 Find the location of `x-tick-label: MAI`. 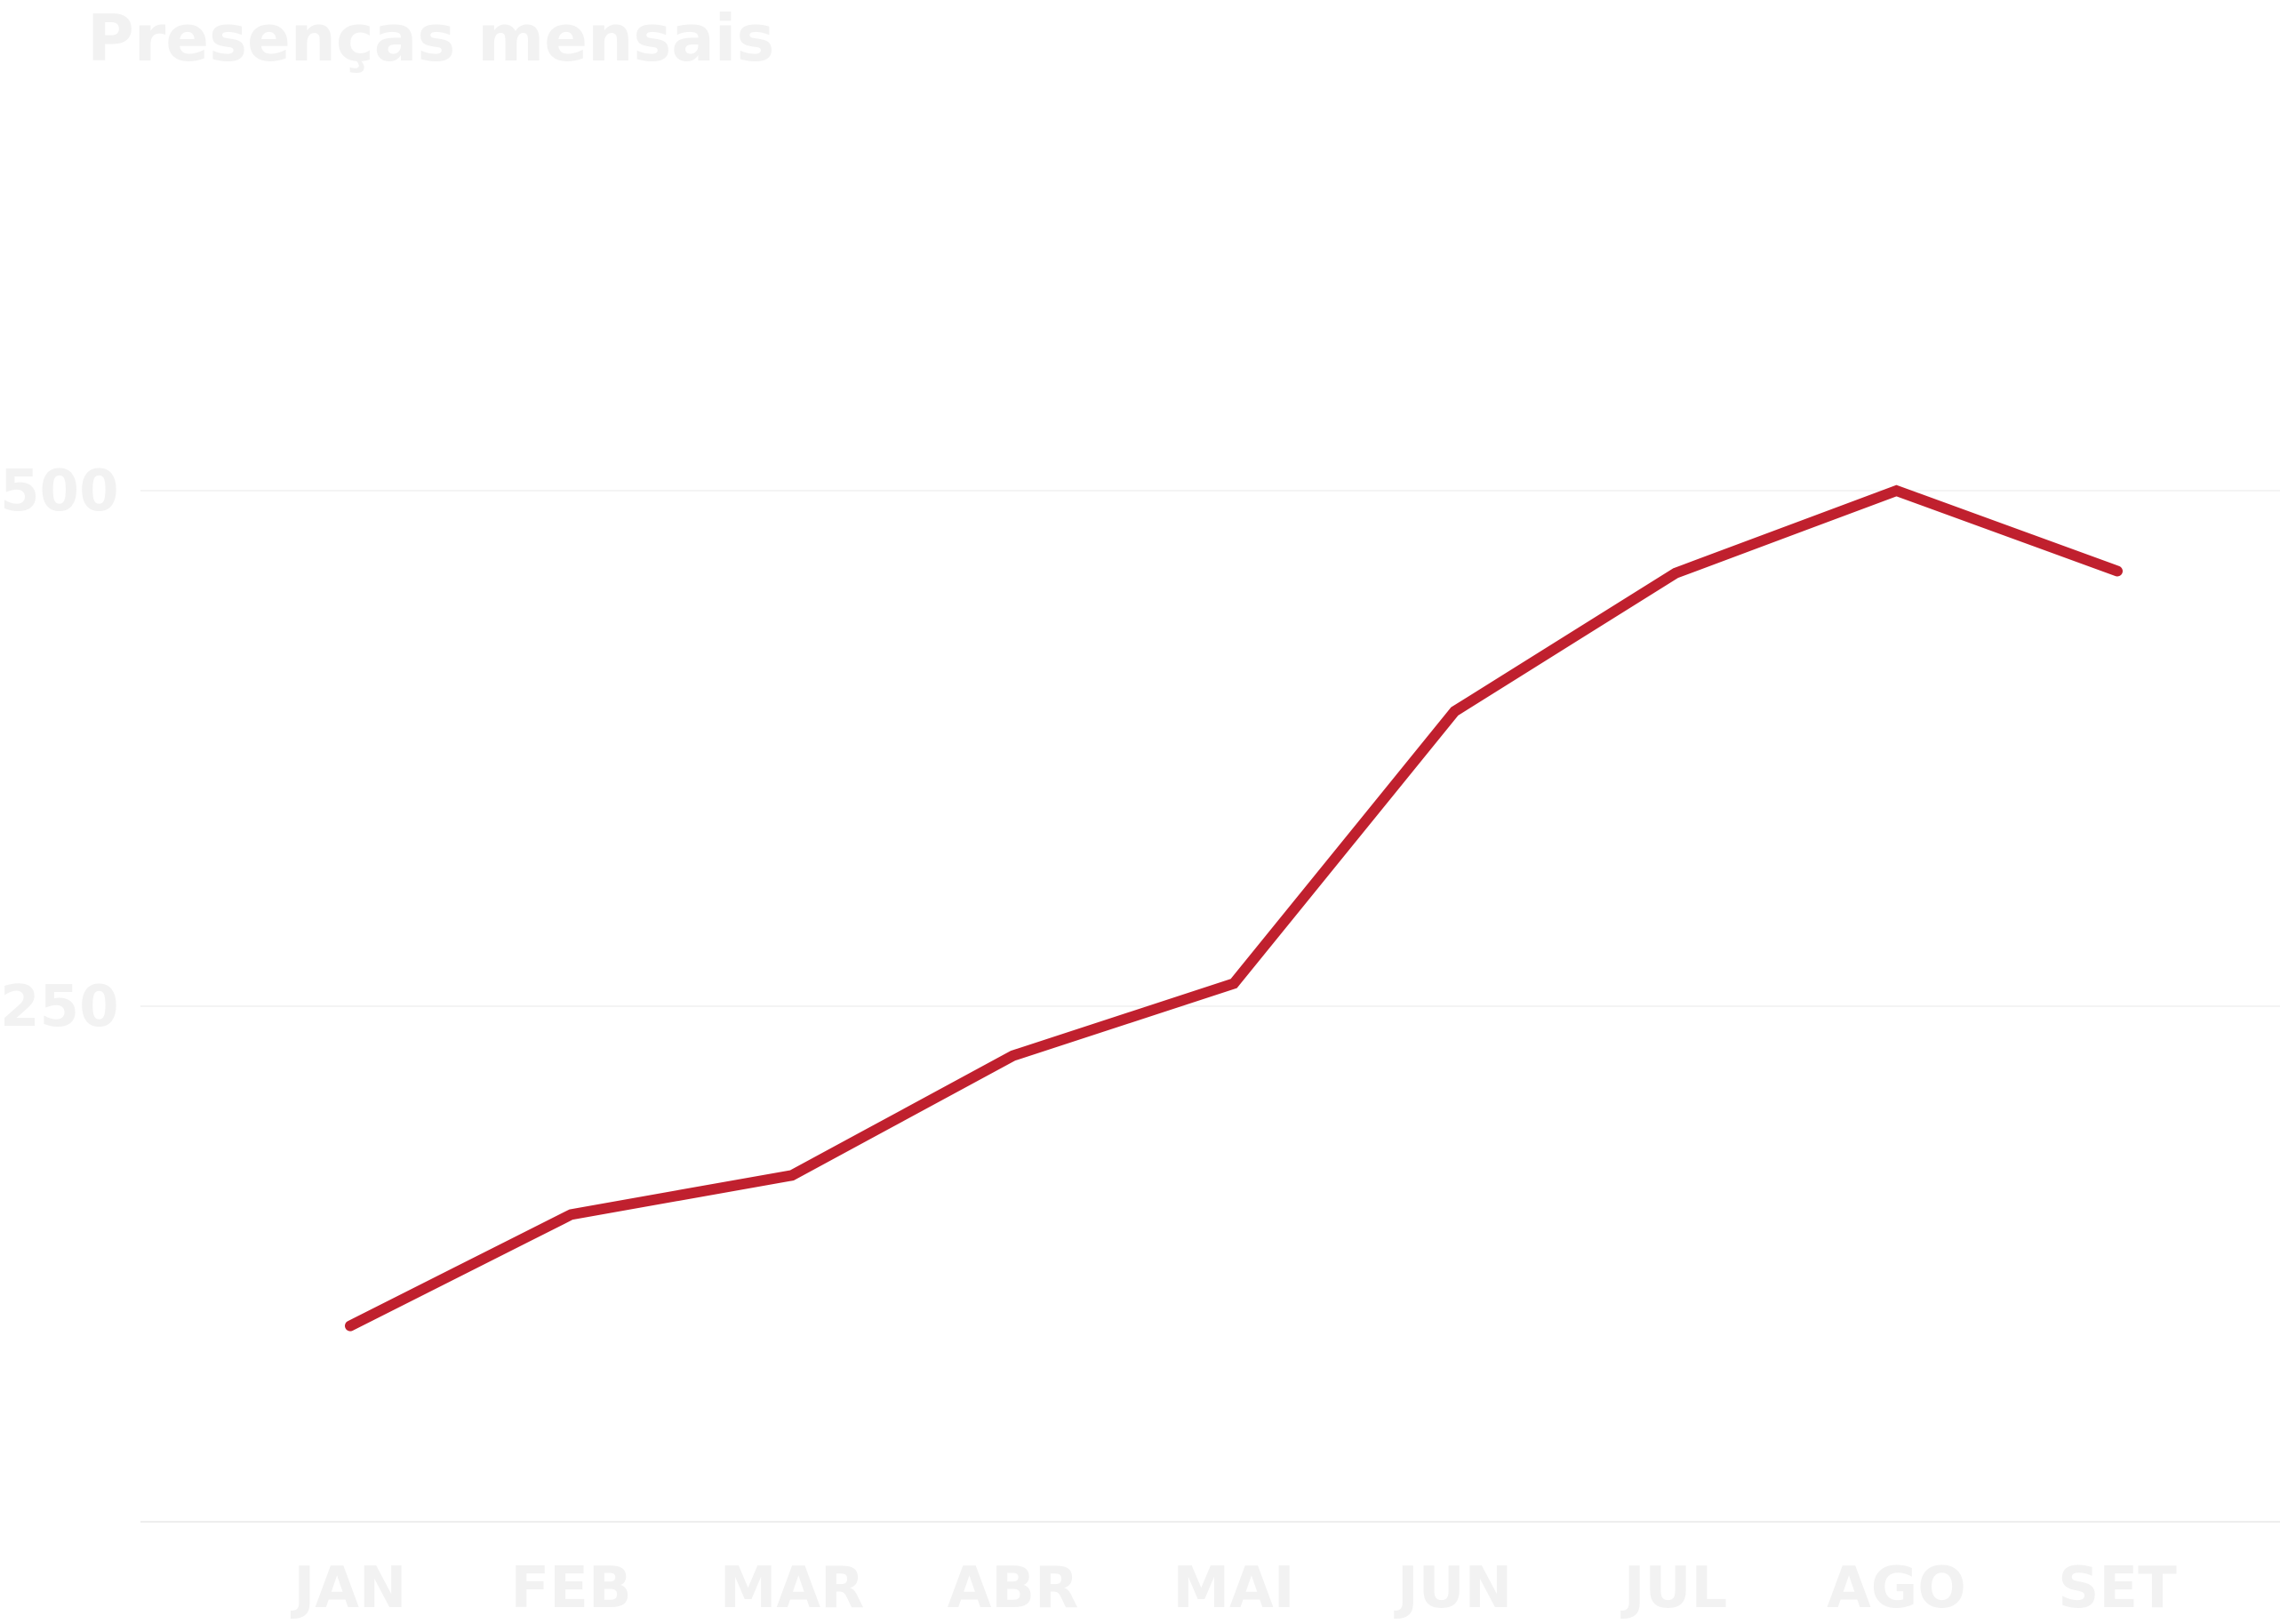

x-tick-label: MAI is located at coordinates (1233, 1588).